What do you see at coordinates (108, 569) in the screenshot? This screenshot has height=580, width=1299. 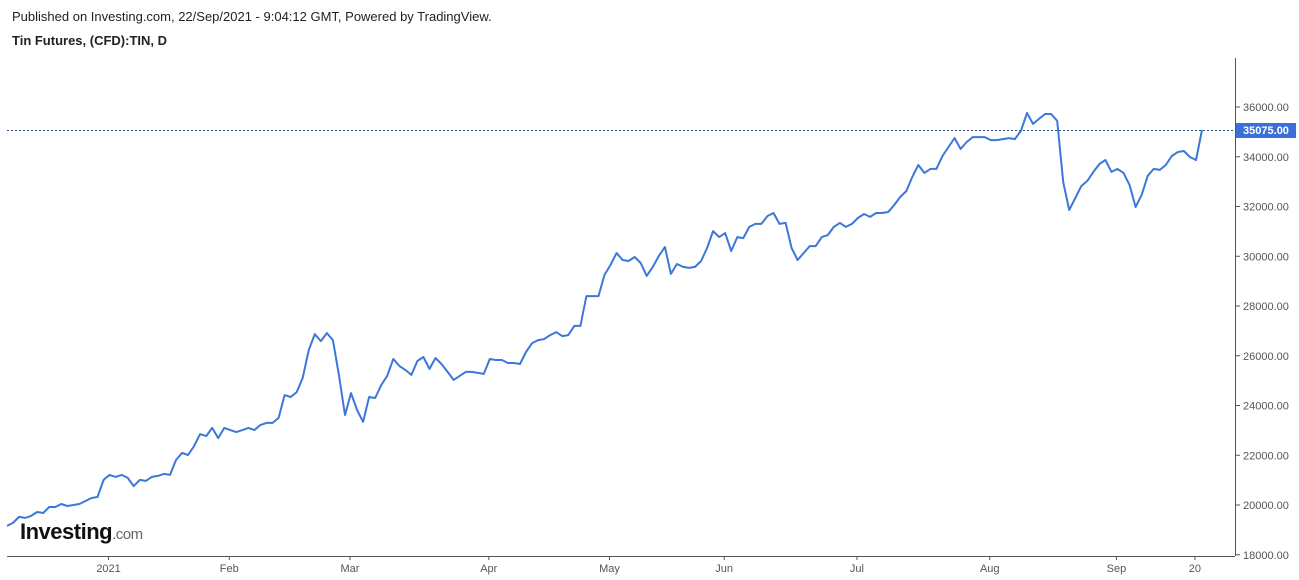 I see `x-tick-label: 2021` at bounding box center [108, 569].